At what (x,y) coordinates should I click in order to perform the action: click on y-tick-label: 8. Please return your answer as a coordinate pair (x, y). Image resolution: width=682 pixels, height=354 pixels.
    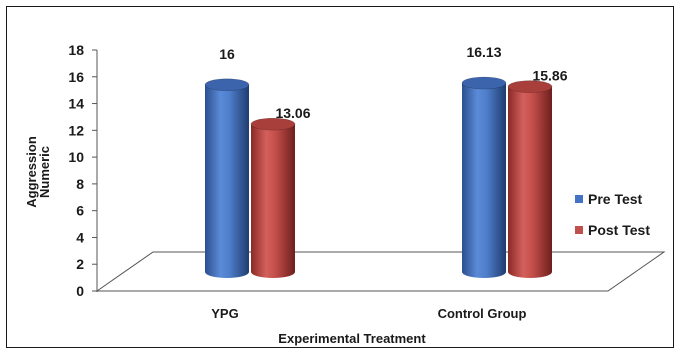
    Looking at the image, I should click on (80, 184).